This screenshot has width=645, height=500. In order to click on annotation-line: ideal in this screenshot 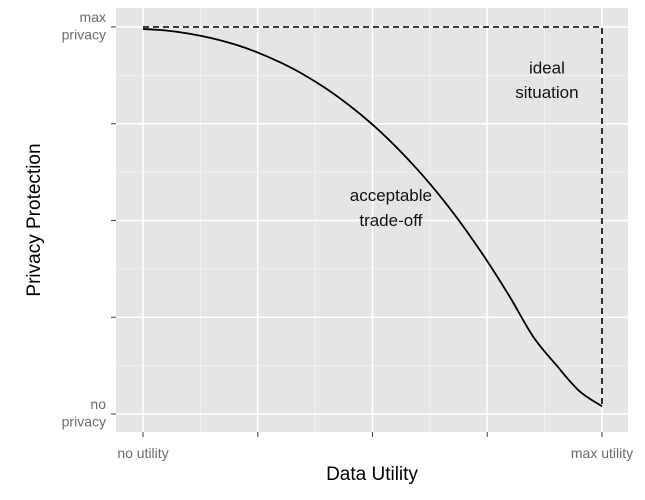, I will do `click(547, 67)`.